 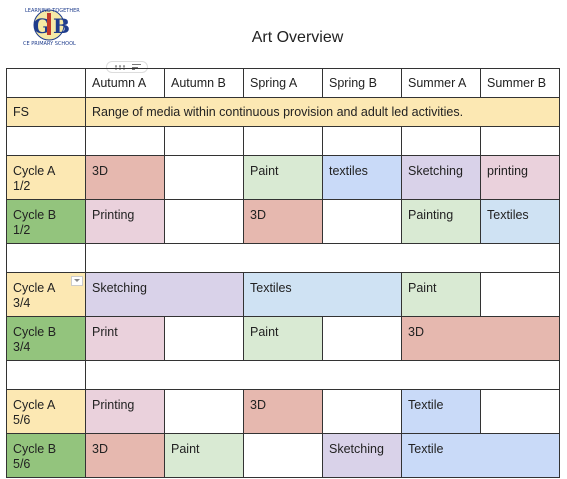 I want to click on header-spring-a: Spring A, so click(x=283, y=83).